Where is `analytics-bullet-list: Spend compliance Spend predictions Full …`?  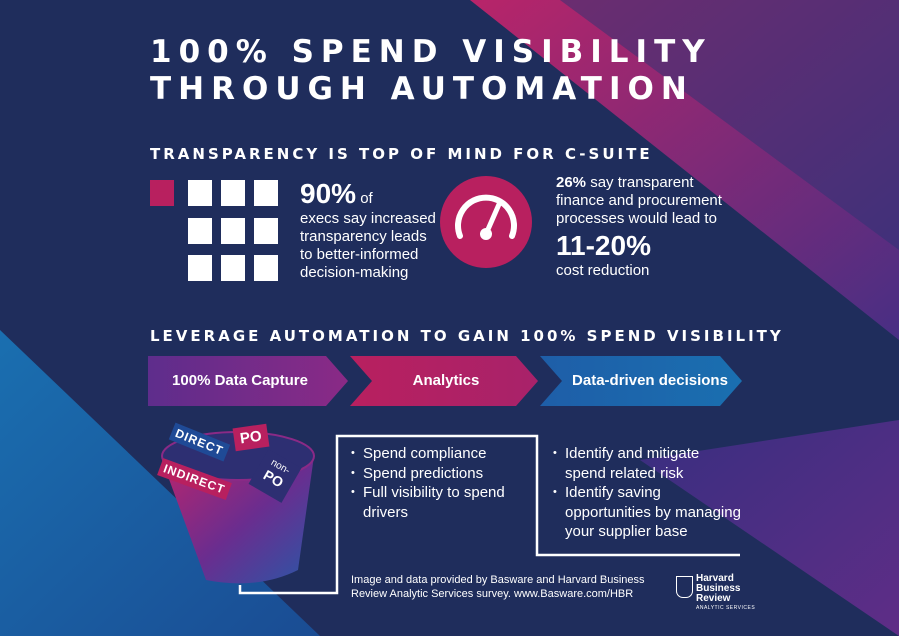
analytics-bullet-list: Spend compliance Spend predictions Full … is located at coordinates (439, 483).